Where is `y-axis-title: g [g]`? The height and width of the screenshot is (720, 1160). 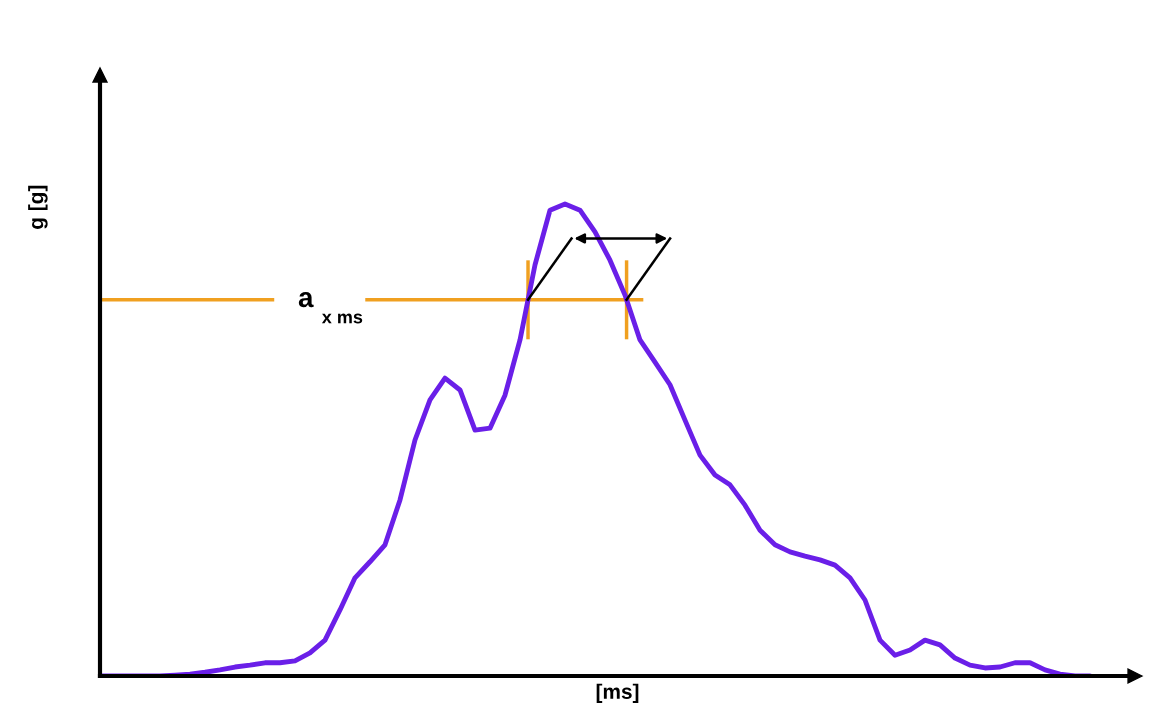
y-axis-title: g [g] is located at coordinates (38, 207).